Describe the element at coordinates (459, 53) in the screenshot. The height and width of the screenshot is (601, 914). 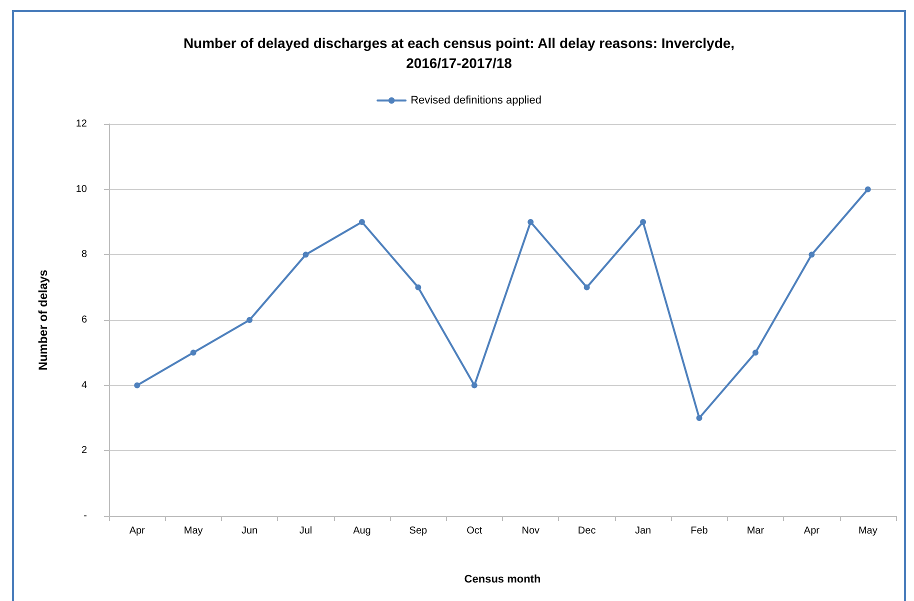
I see `chart-title: Number of delayed discharges at each census point: All delay reasons: Inverclyde, 2016/17-2017/18` at that location.